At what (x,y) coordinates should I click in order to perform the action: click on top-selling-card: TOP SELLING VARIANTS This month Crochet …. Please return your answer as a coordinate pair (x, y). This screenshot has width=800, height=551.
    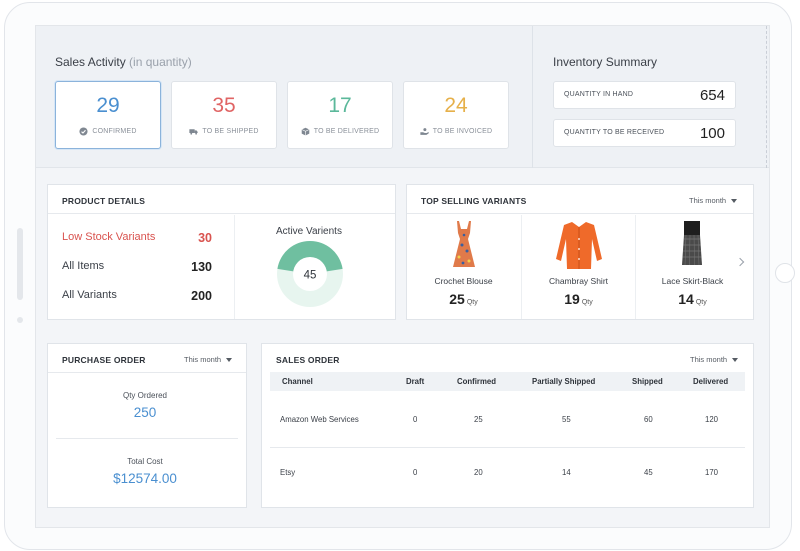
    Looking at the image, I should click on (580, 252).